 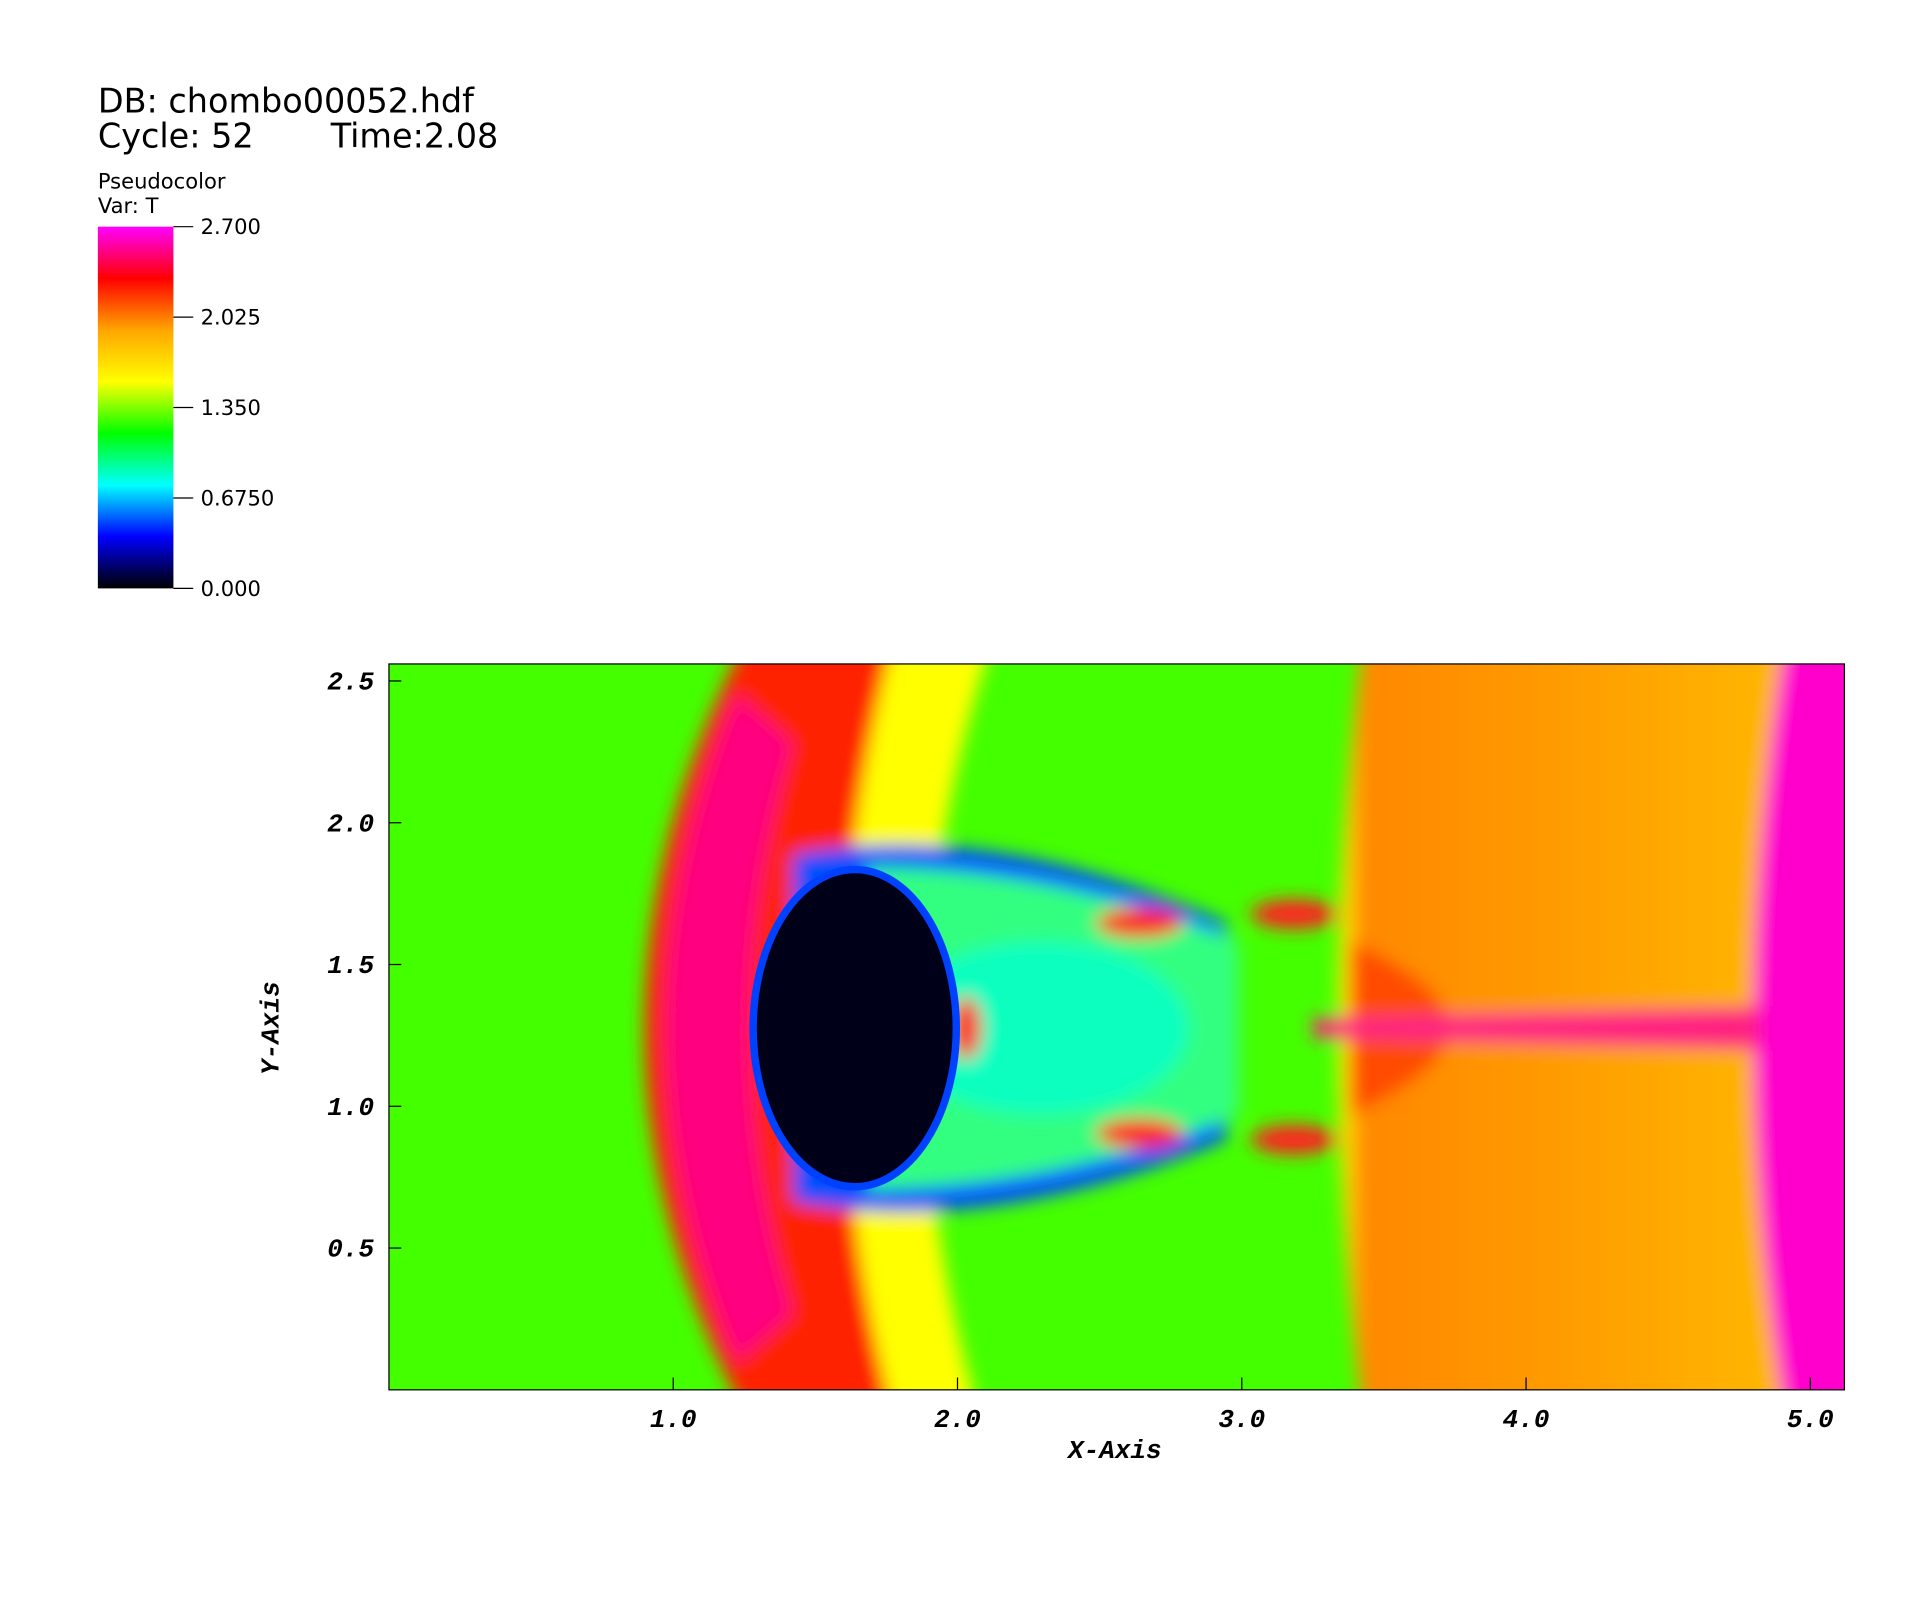 I want to click on x-tick-label: 4.0, so click(x=1526, y=1420).